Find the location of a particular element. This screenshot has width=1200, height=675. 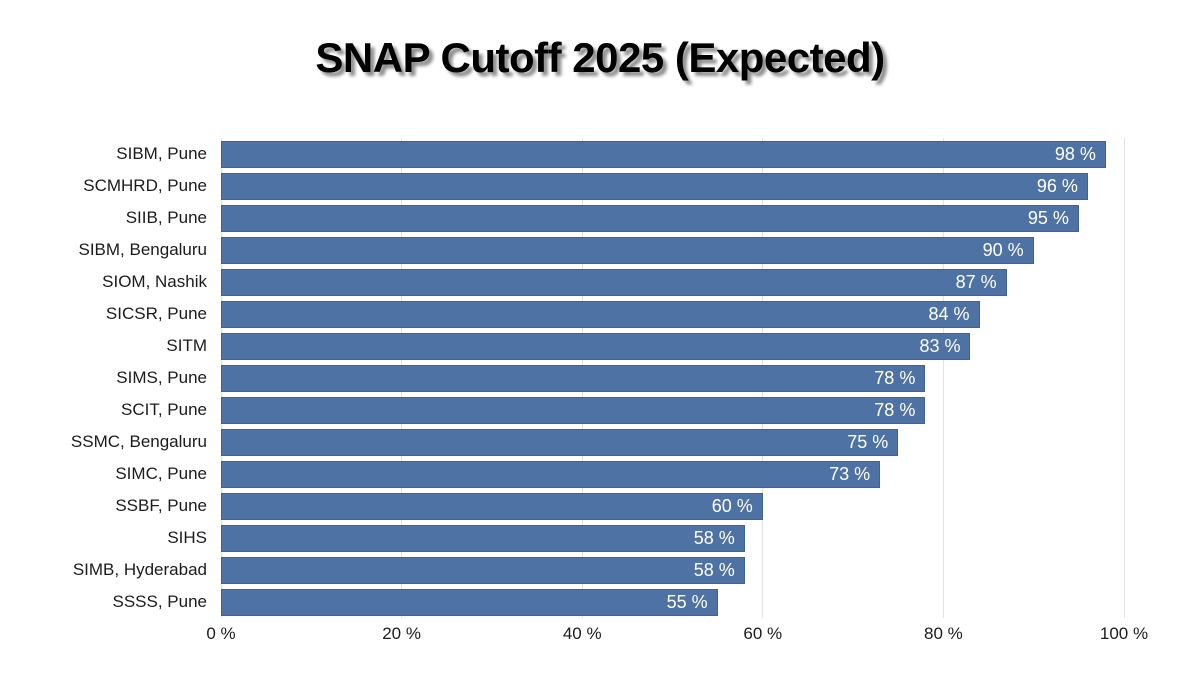

bar-row: SCIT, Pune 78 % is located at coordinates (600, 410).